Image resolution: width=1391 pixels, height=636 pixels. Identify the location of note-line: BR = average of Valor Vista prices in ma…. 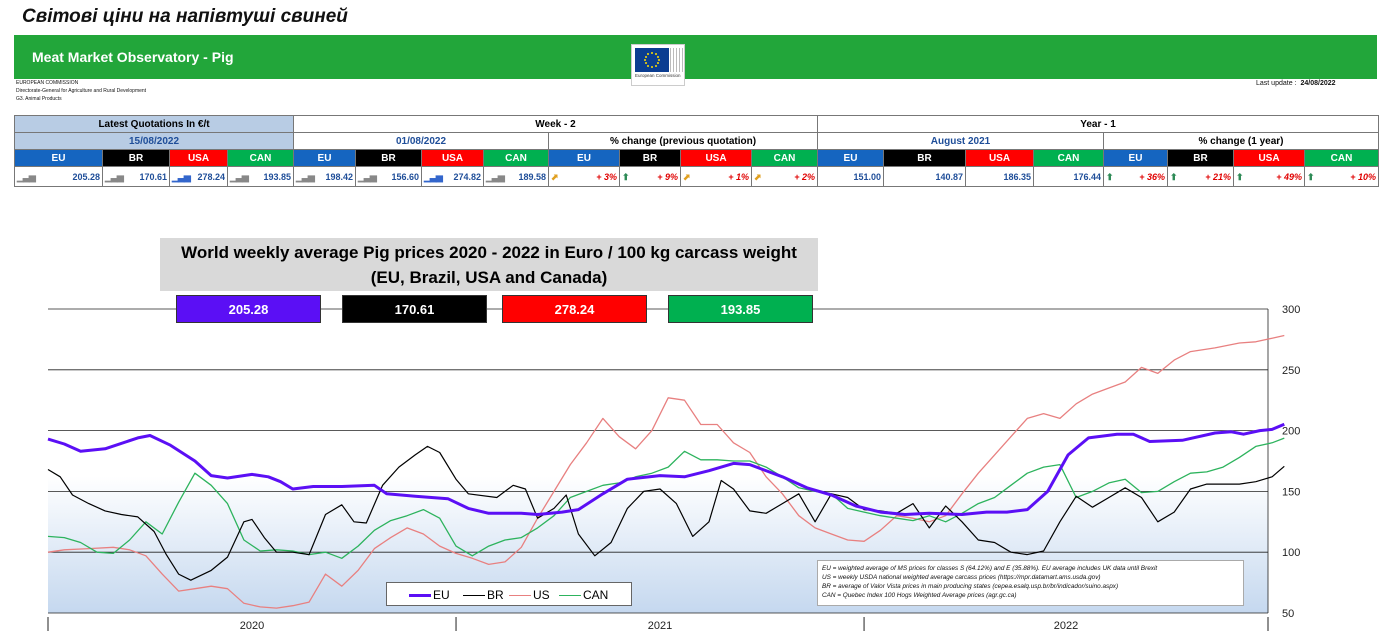
(970, 586).